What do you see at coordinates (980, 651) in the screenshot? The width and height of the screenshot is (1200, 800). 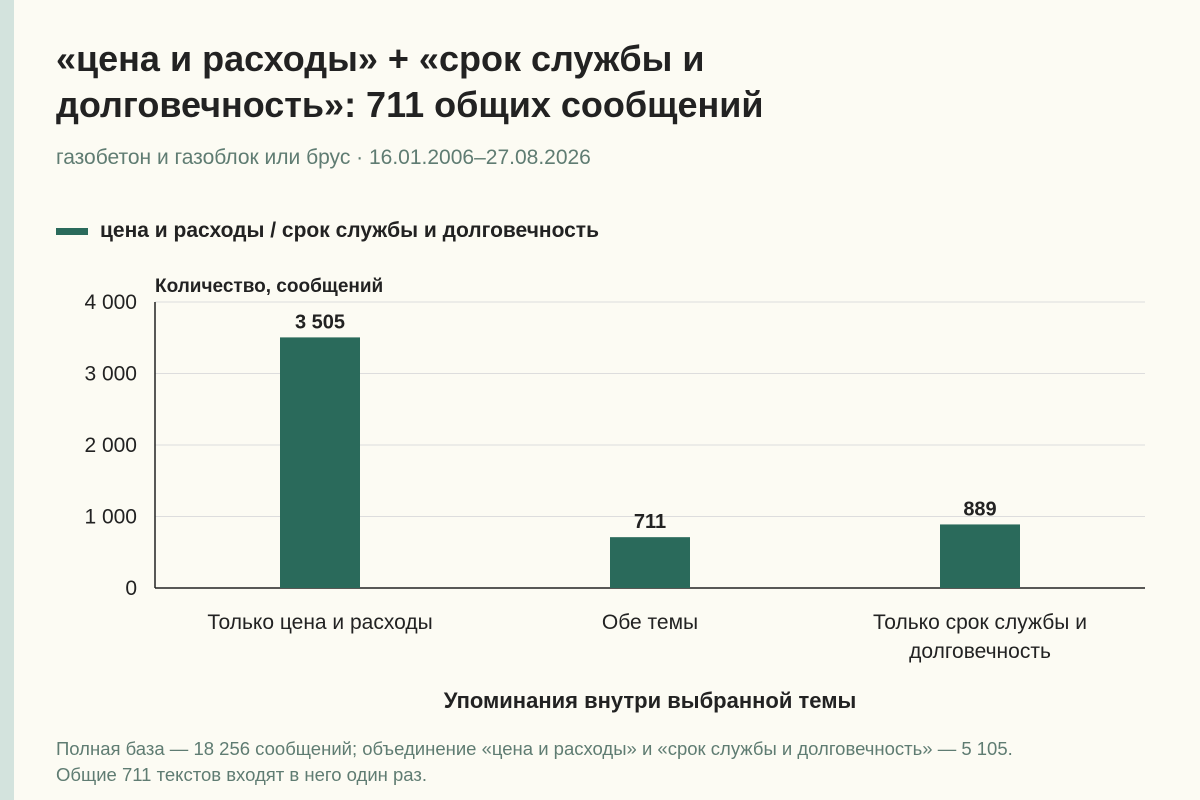 I see `x-tick-label: долговечность` at bounding box center [980, 651].